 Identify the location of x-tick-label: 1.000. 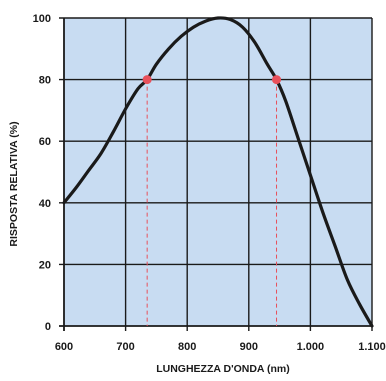
(311, 347).